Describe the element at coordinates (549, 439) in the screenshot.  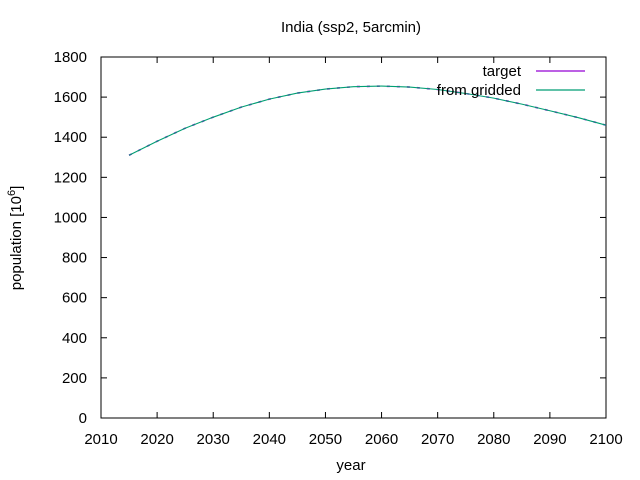
I see `x-tick-label: 2090` at that location.